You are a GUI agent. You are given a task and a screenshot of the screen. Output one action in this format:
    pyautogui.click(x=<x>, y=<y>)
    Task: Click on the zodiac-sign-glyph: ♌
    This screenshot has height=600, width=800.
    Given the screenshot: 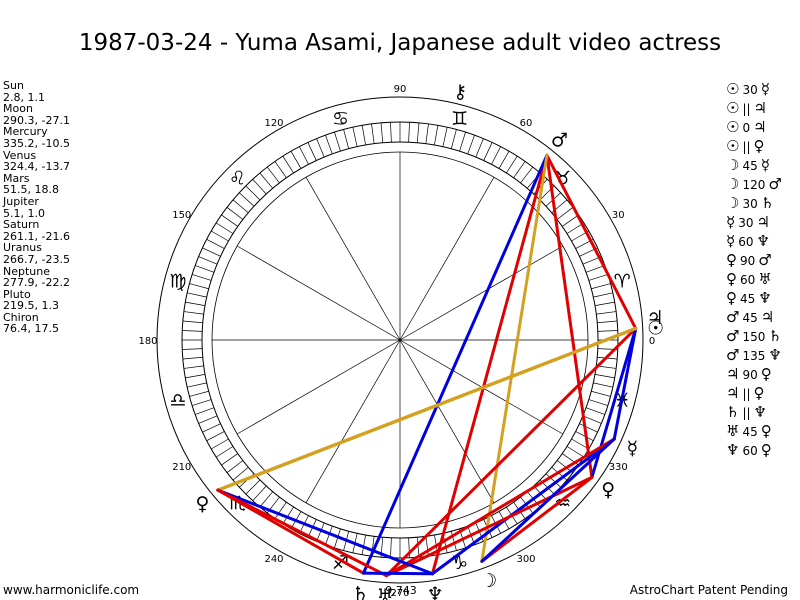 What is the action you would take?
    pyautogui.click(x=237, y=178)
    